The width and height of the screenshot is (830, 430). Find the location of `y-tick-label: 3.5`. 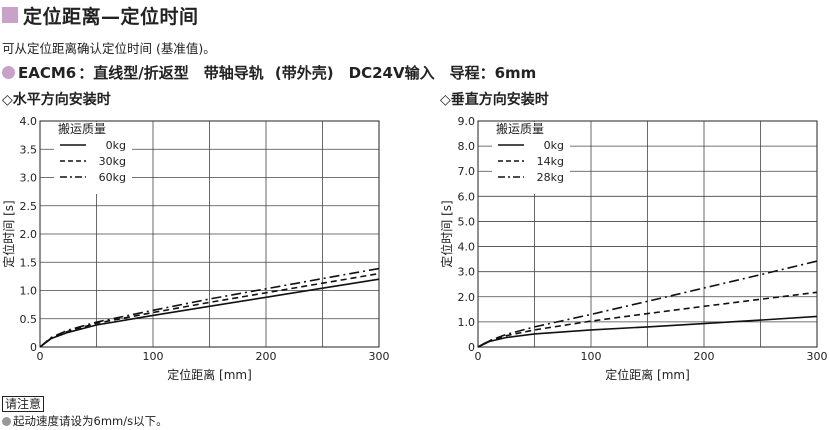

y-tick-label: 3.5 is located at coordinates (29, 149).